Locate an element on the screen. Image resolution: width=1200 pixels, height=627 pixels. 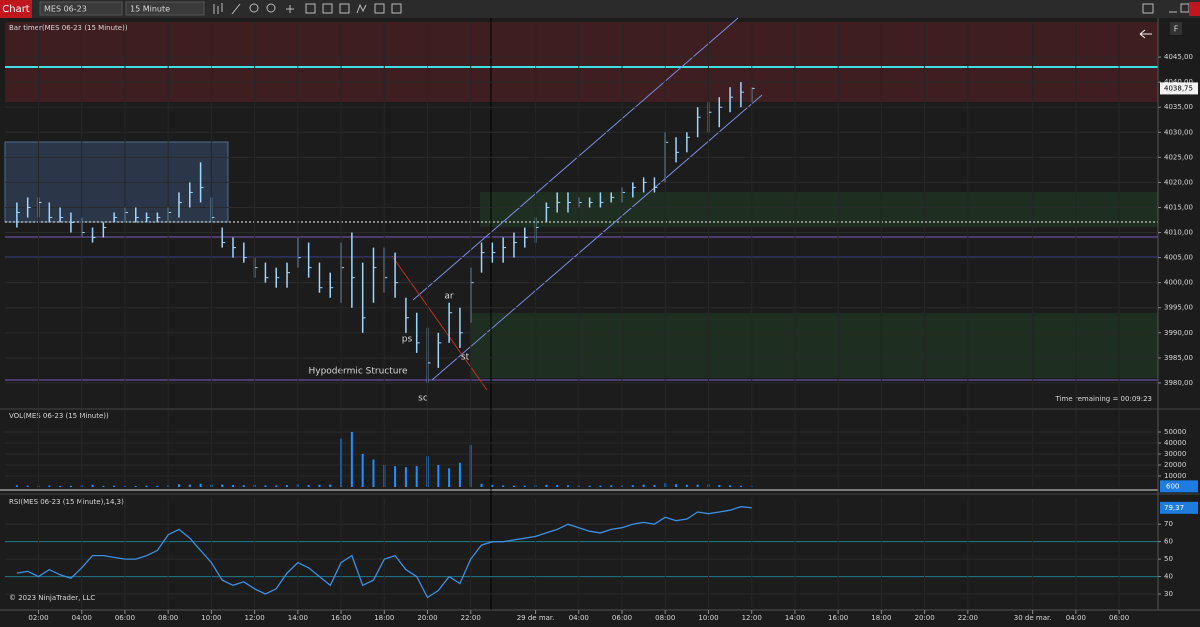
panel-title: Bar timer(MES 06-23 (15 Minute)) is located at coordinates (68, 28).